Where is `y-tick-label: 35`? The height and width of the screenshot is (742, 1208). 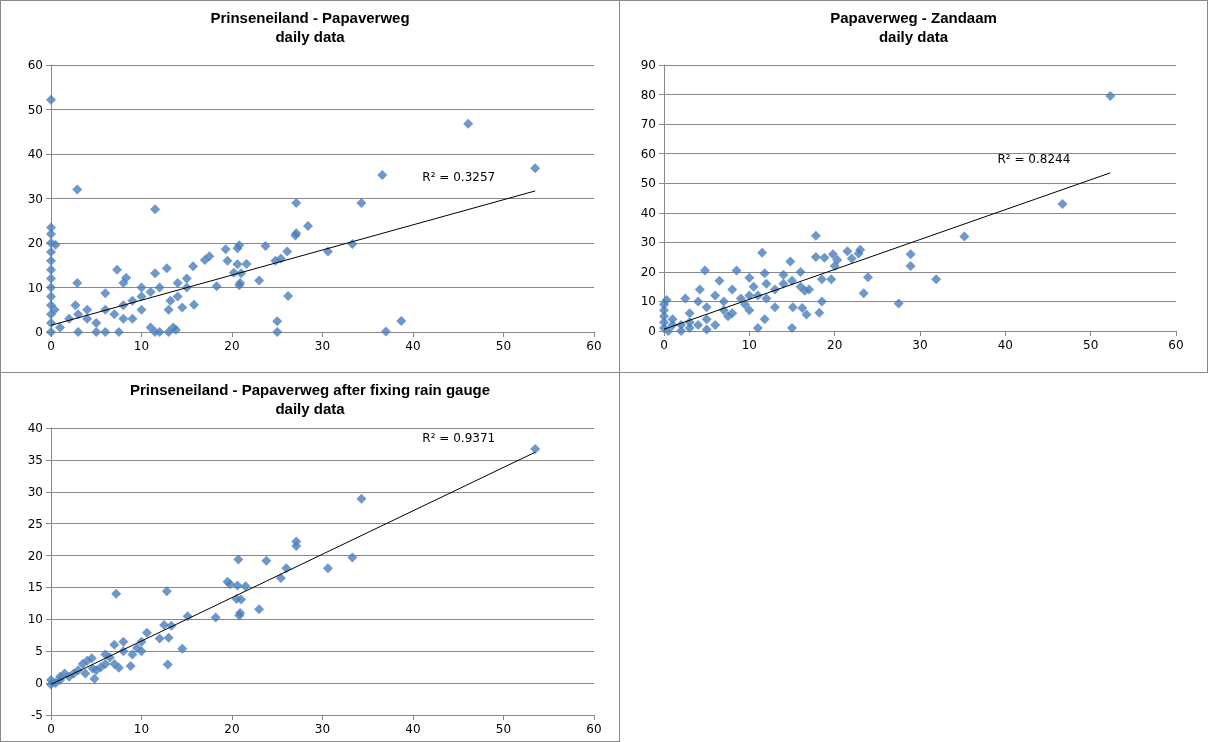 y-tick-label: 35 is located at coordinates (35, 459).